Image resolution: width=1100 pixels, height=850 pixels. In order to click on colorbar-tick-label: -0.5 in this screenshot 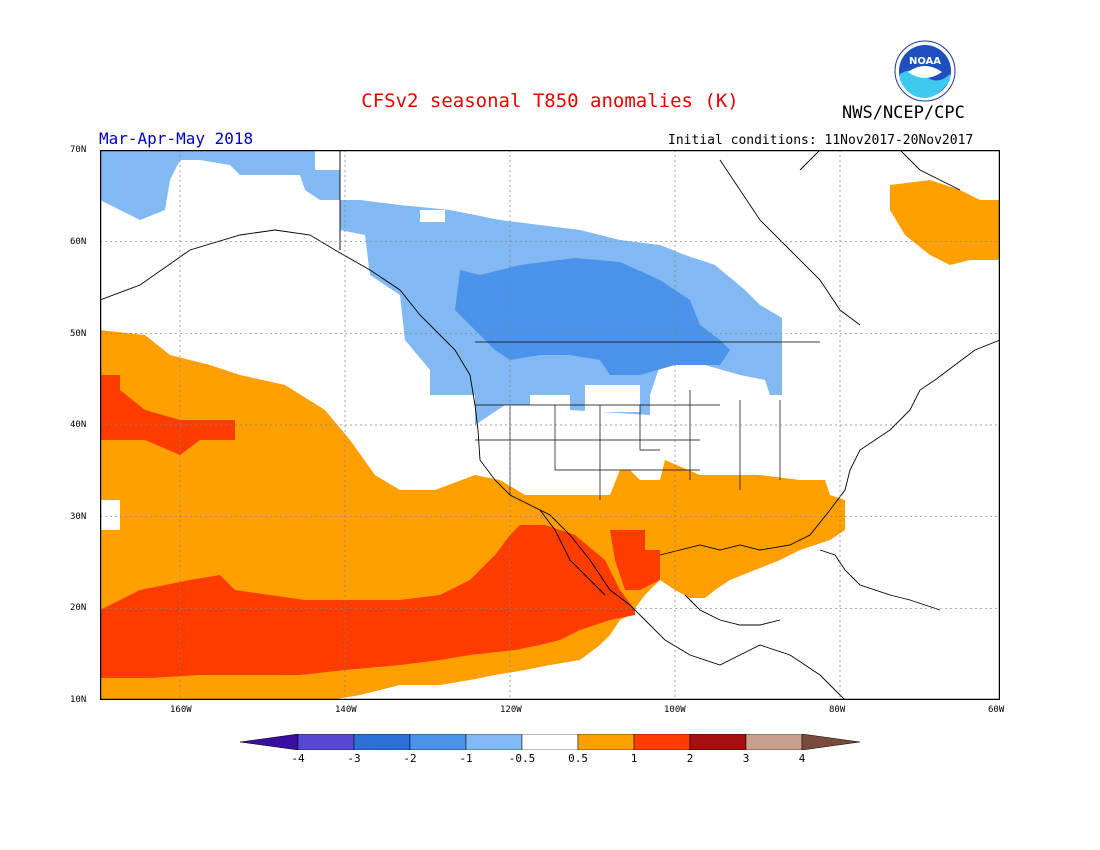, I will do `click(522, 758)`.